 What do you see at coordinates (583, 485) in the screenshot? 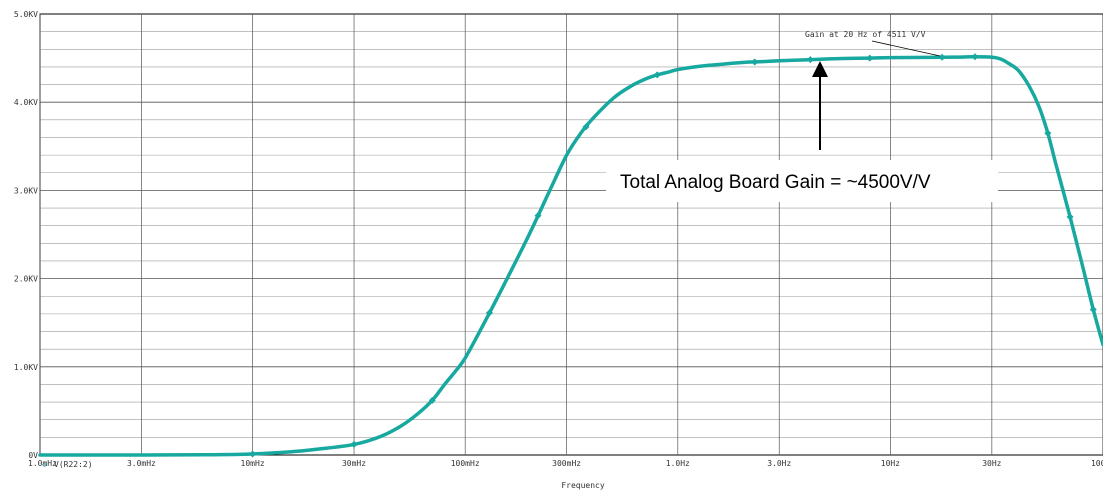
I see `x-axis-label: Frequency` at bounding box center [583, 485].